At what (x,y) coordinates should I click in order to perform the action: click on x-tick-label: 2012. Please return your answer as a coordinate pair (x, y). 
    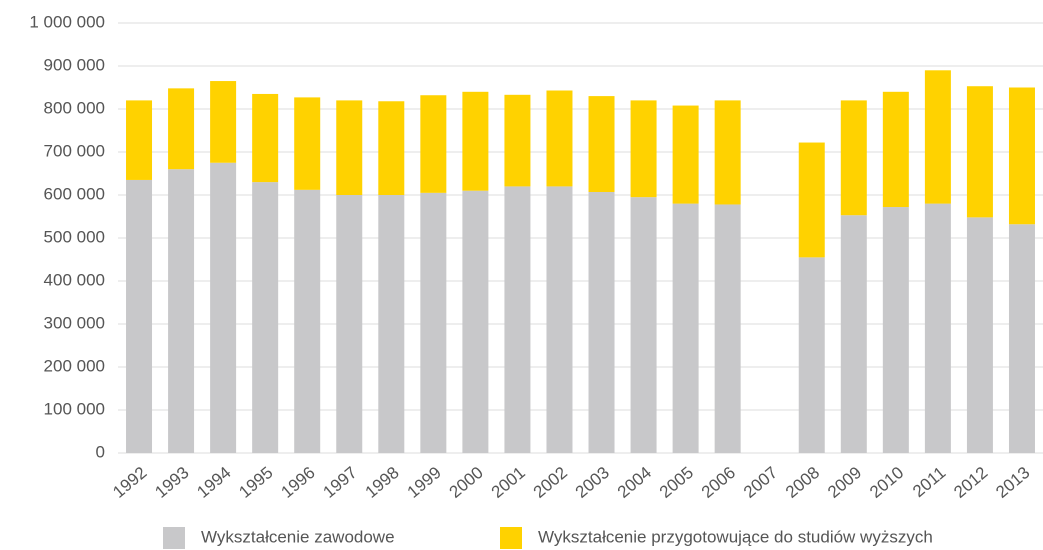
    Looking at the image, I should click on (970, 482).